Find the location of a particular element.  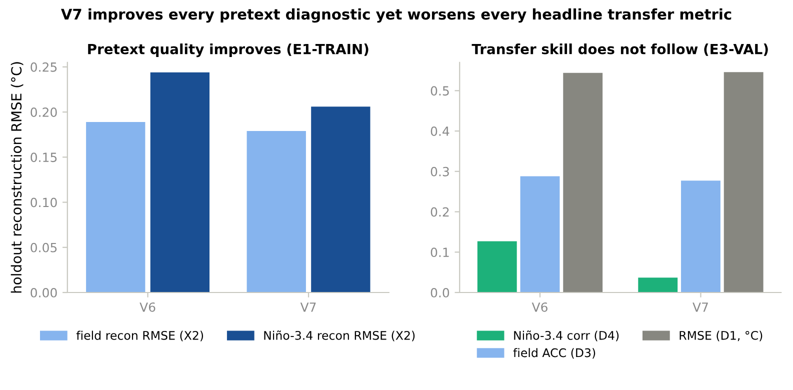

y-tick-label: 0.0 is located at coordinates (440, 293).